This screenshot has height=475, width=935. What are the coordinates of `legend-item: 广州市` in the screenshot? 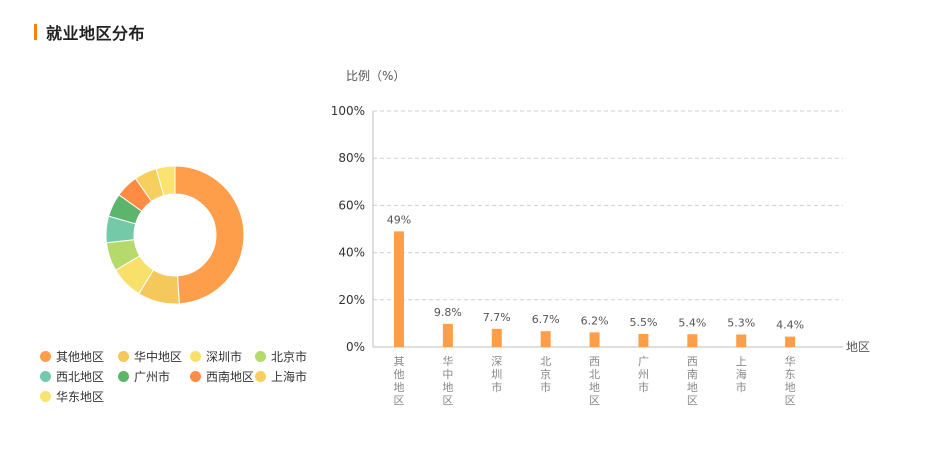 It's located at (144, 376).